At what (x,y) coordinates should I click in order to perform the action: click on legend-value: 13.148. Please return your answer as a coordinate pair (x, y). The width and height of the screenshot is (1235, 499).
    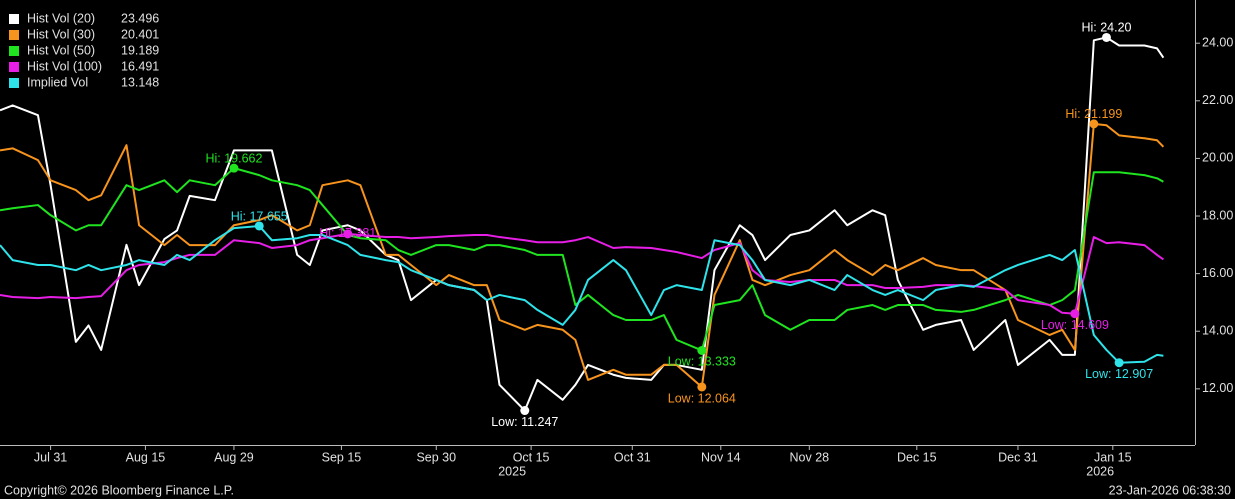
    Looking at the image, I should click on (140, 82).